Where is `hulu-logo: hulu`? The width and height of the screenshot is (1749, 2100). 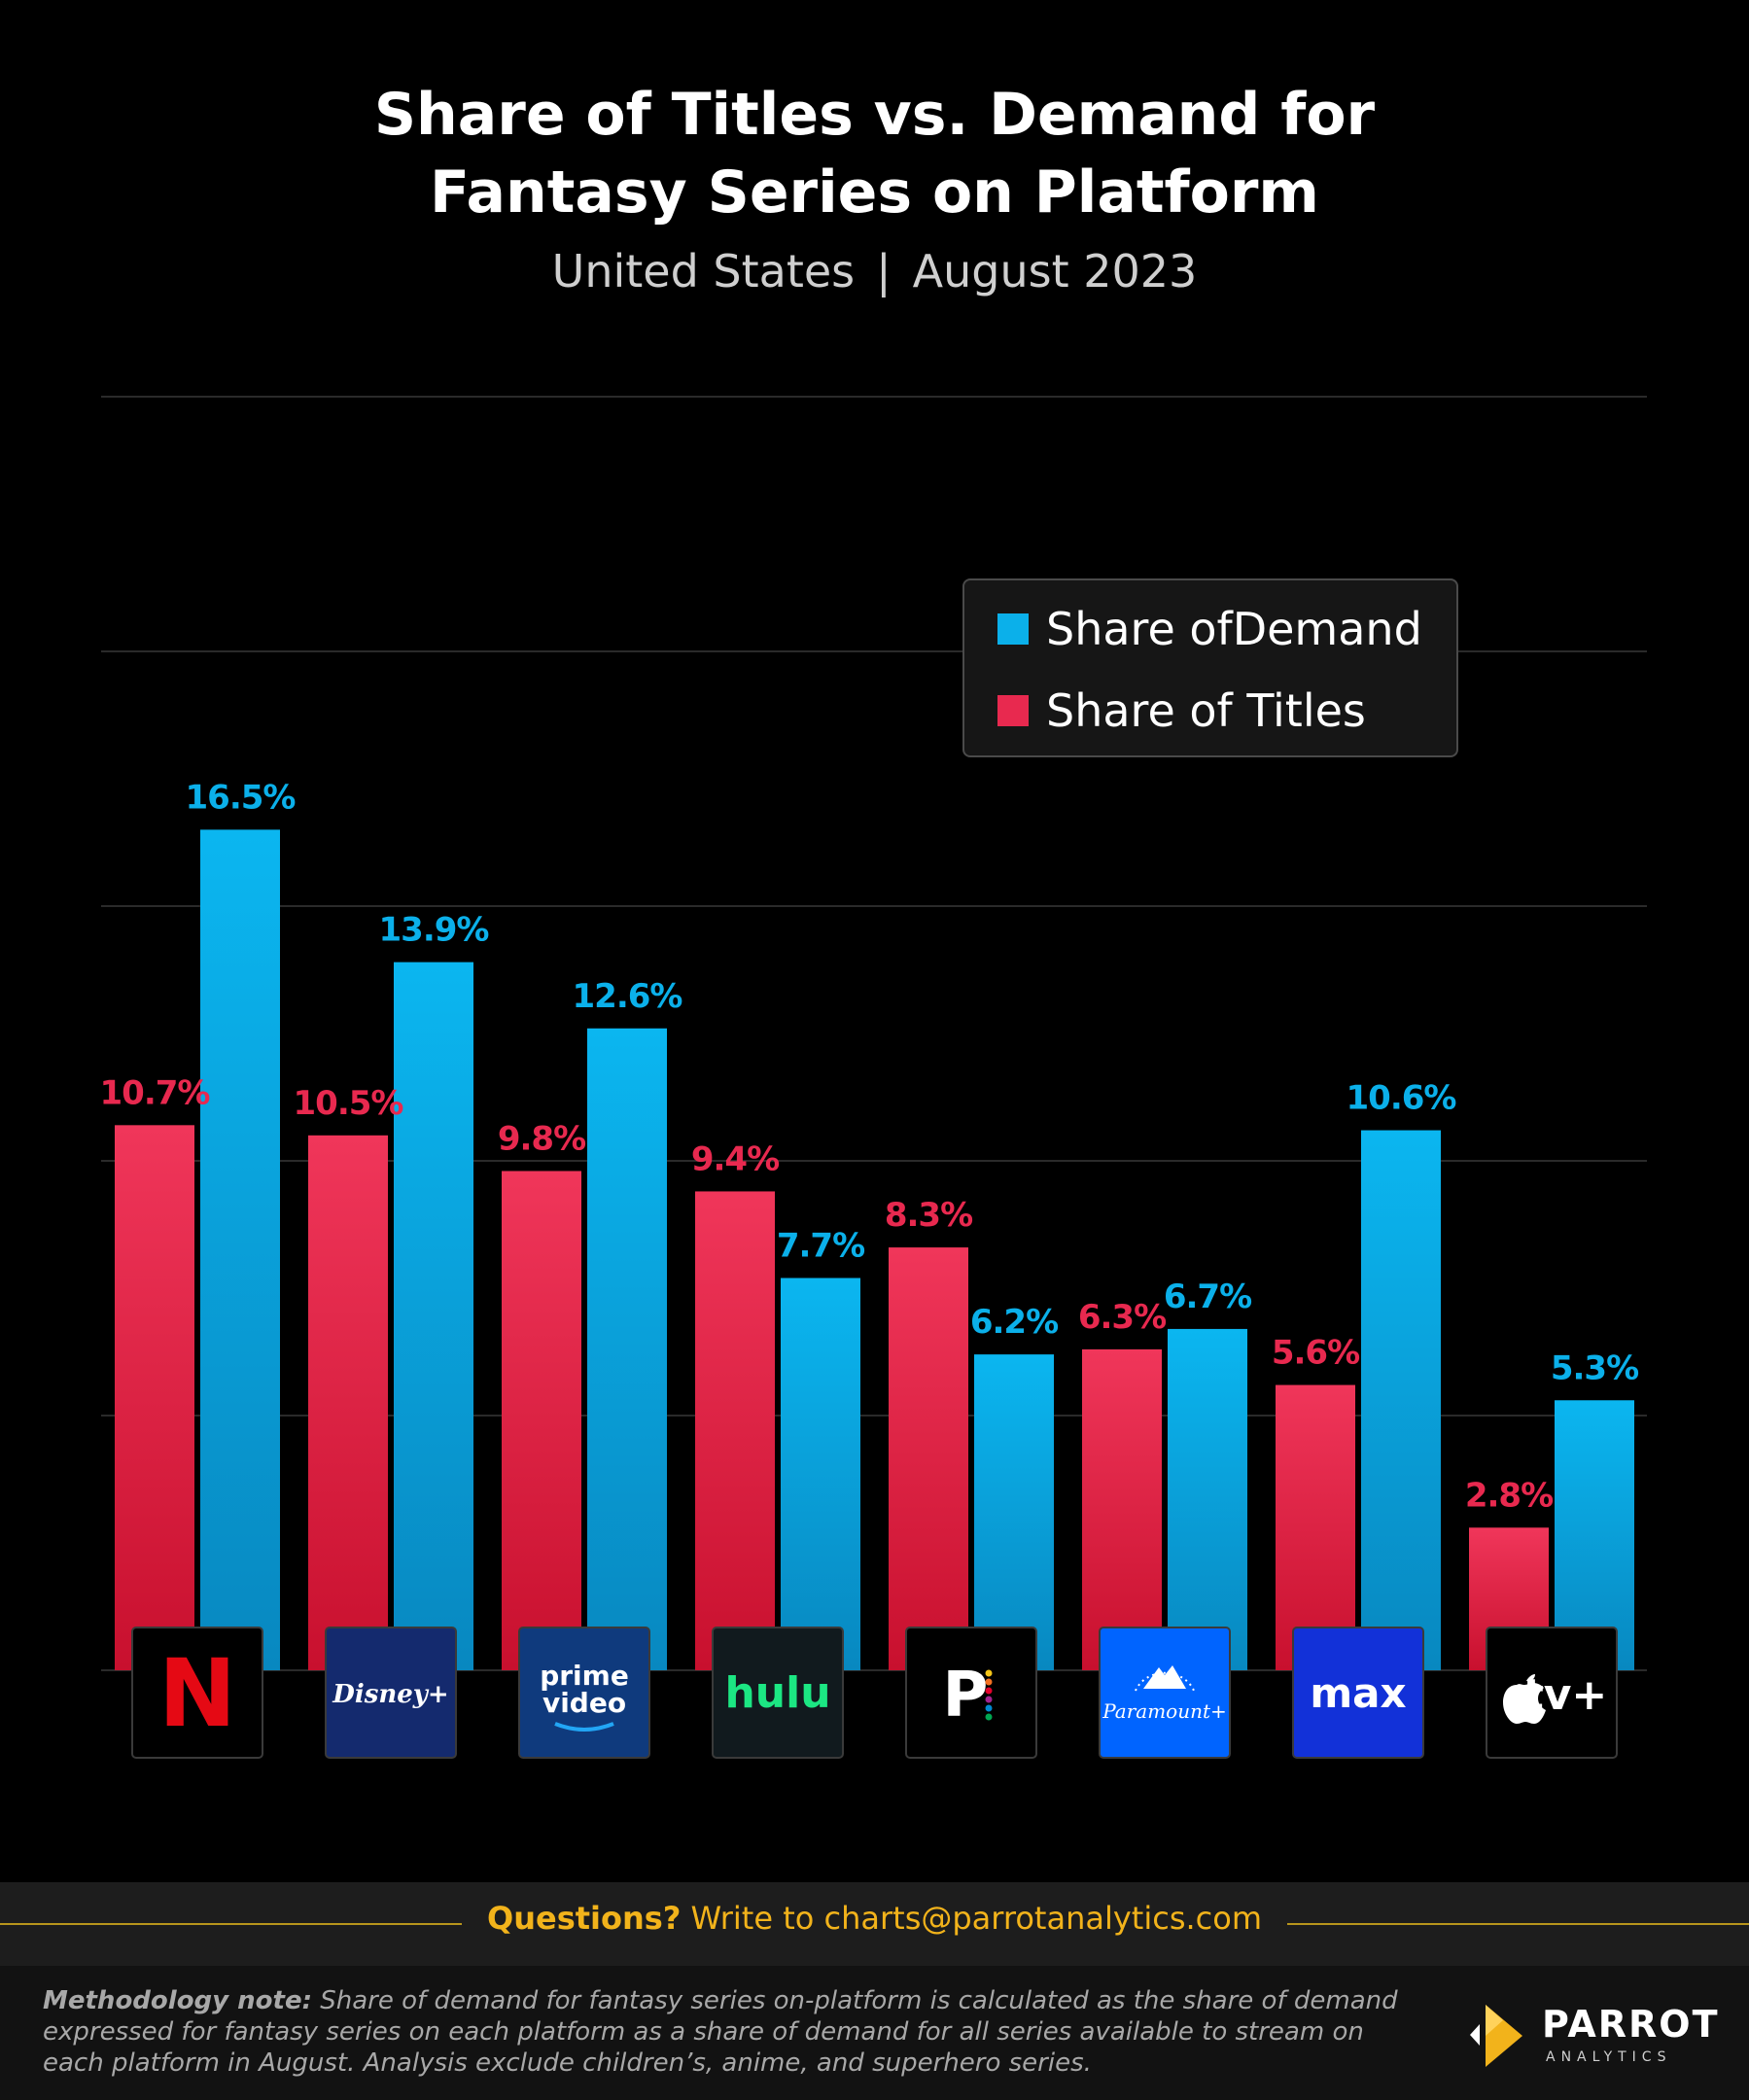
hulu-logo: hulu is located at coordinates (778, 1693).